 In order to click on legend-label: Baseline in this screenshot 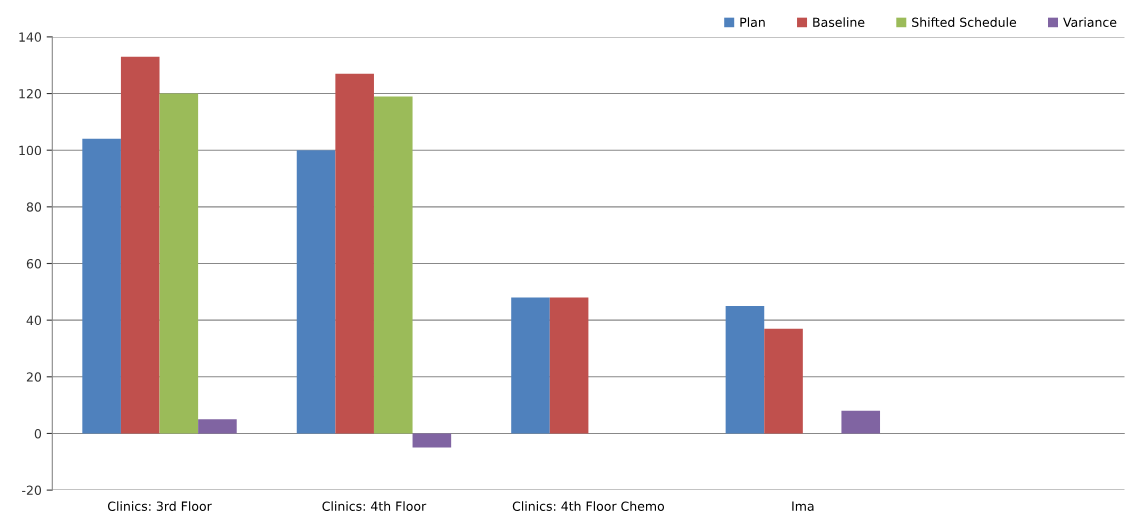, I will do `click(839, 22)`.